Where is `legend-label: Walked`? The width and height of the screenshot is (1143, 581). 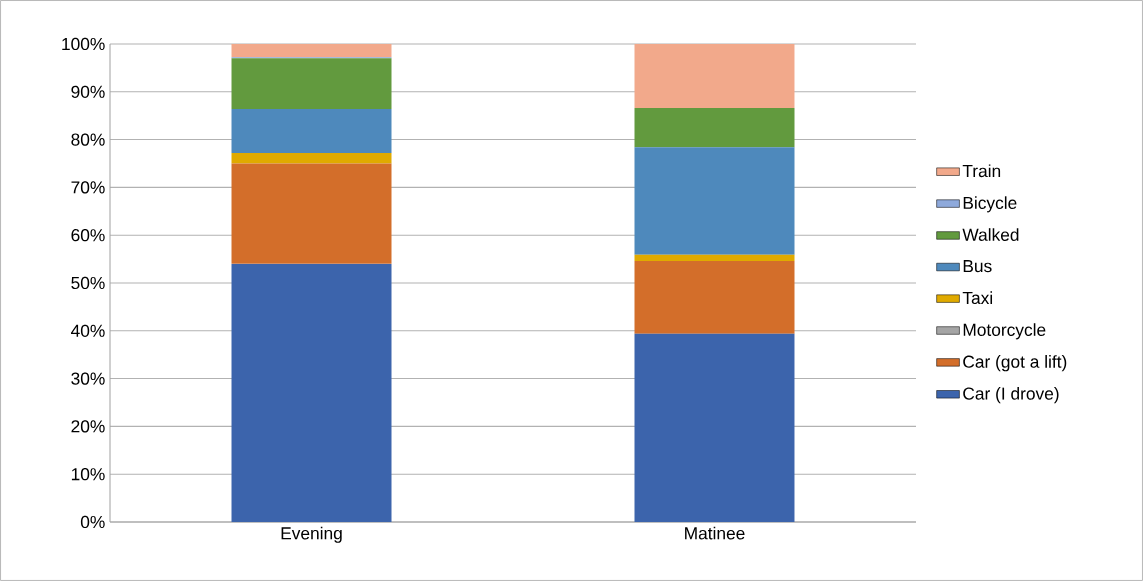 legend-label: Walked is located at coordinates (990, 234).